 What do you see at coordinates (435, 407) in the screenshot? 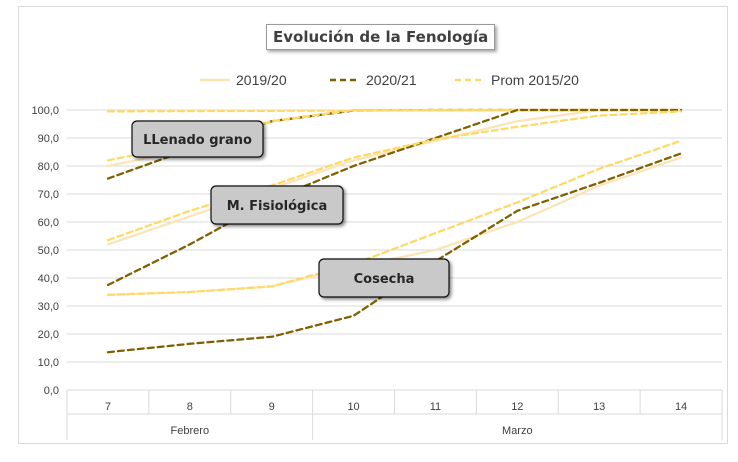
I see `x-tick-label: 11` at bounding box center [435, 407].